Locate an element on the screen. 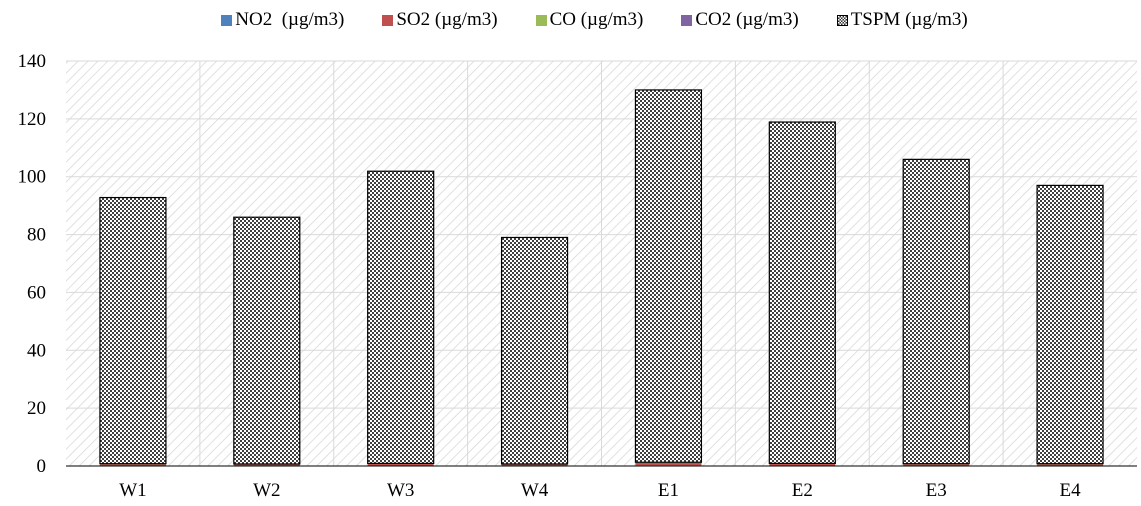 This screenshot has height=506, width=1141. bar-stack-w4 is located at coordinates (534, 351).